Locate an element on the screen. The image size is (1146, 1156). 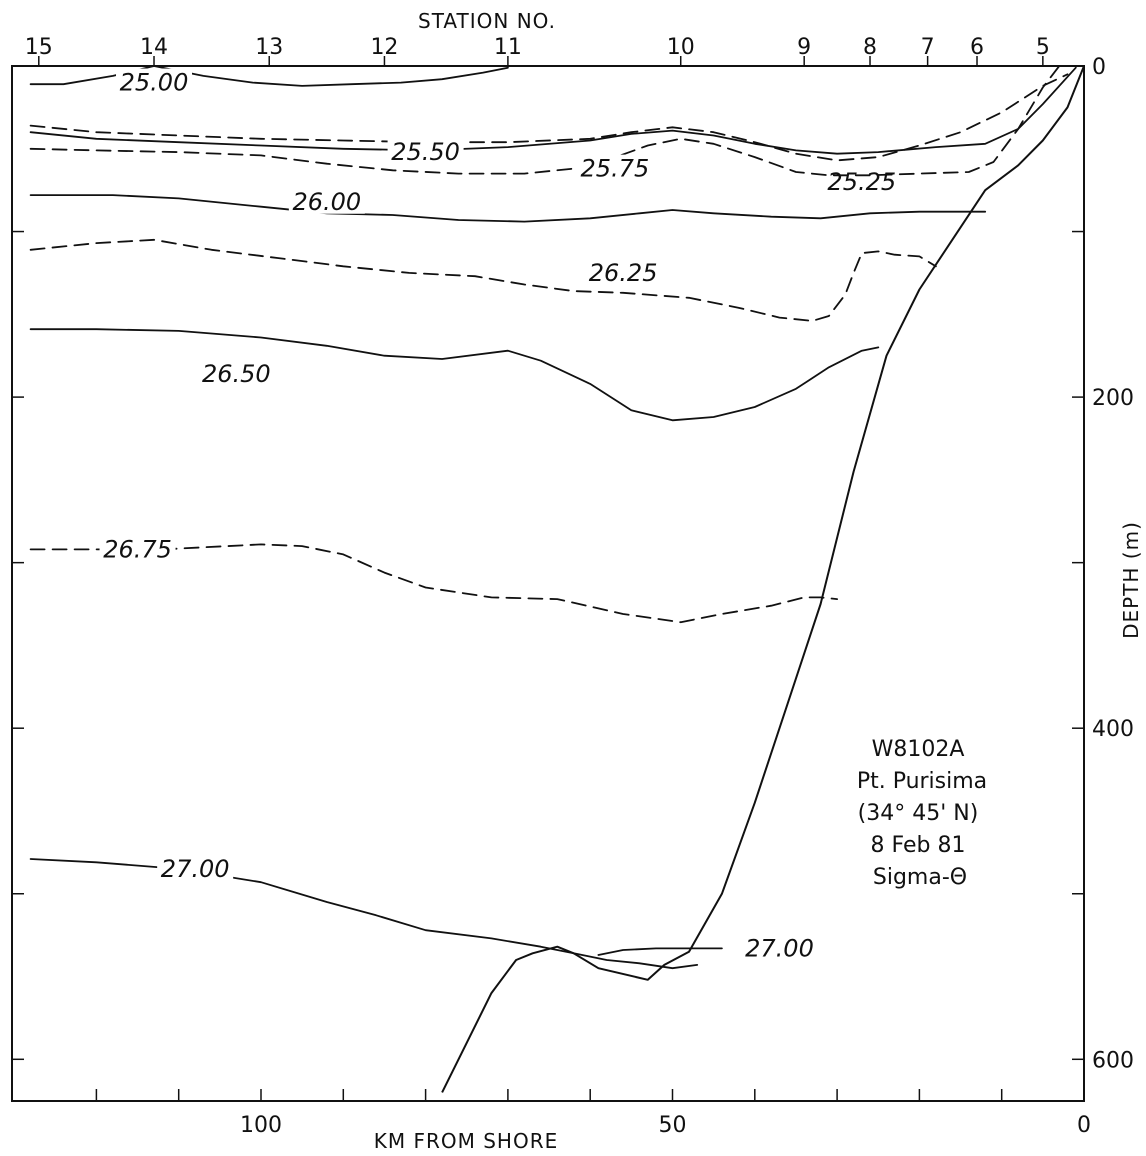
station-label-14: 14 is located at coordinates (154, 47).